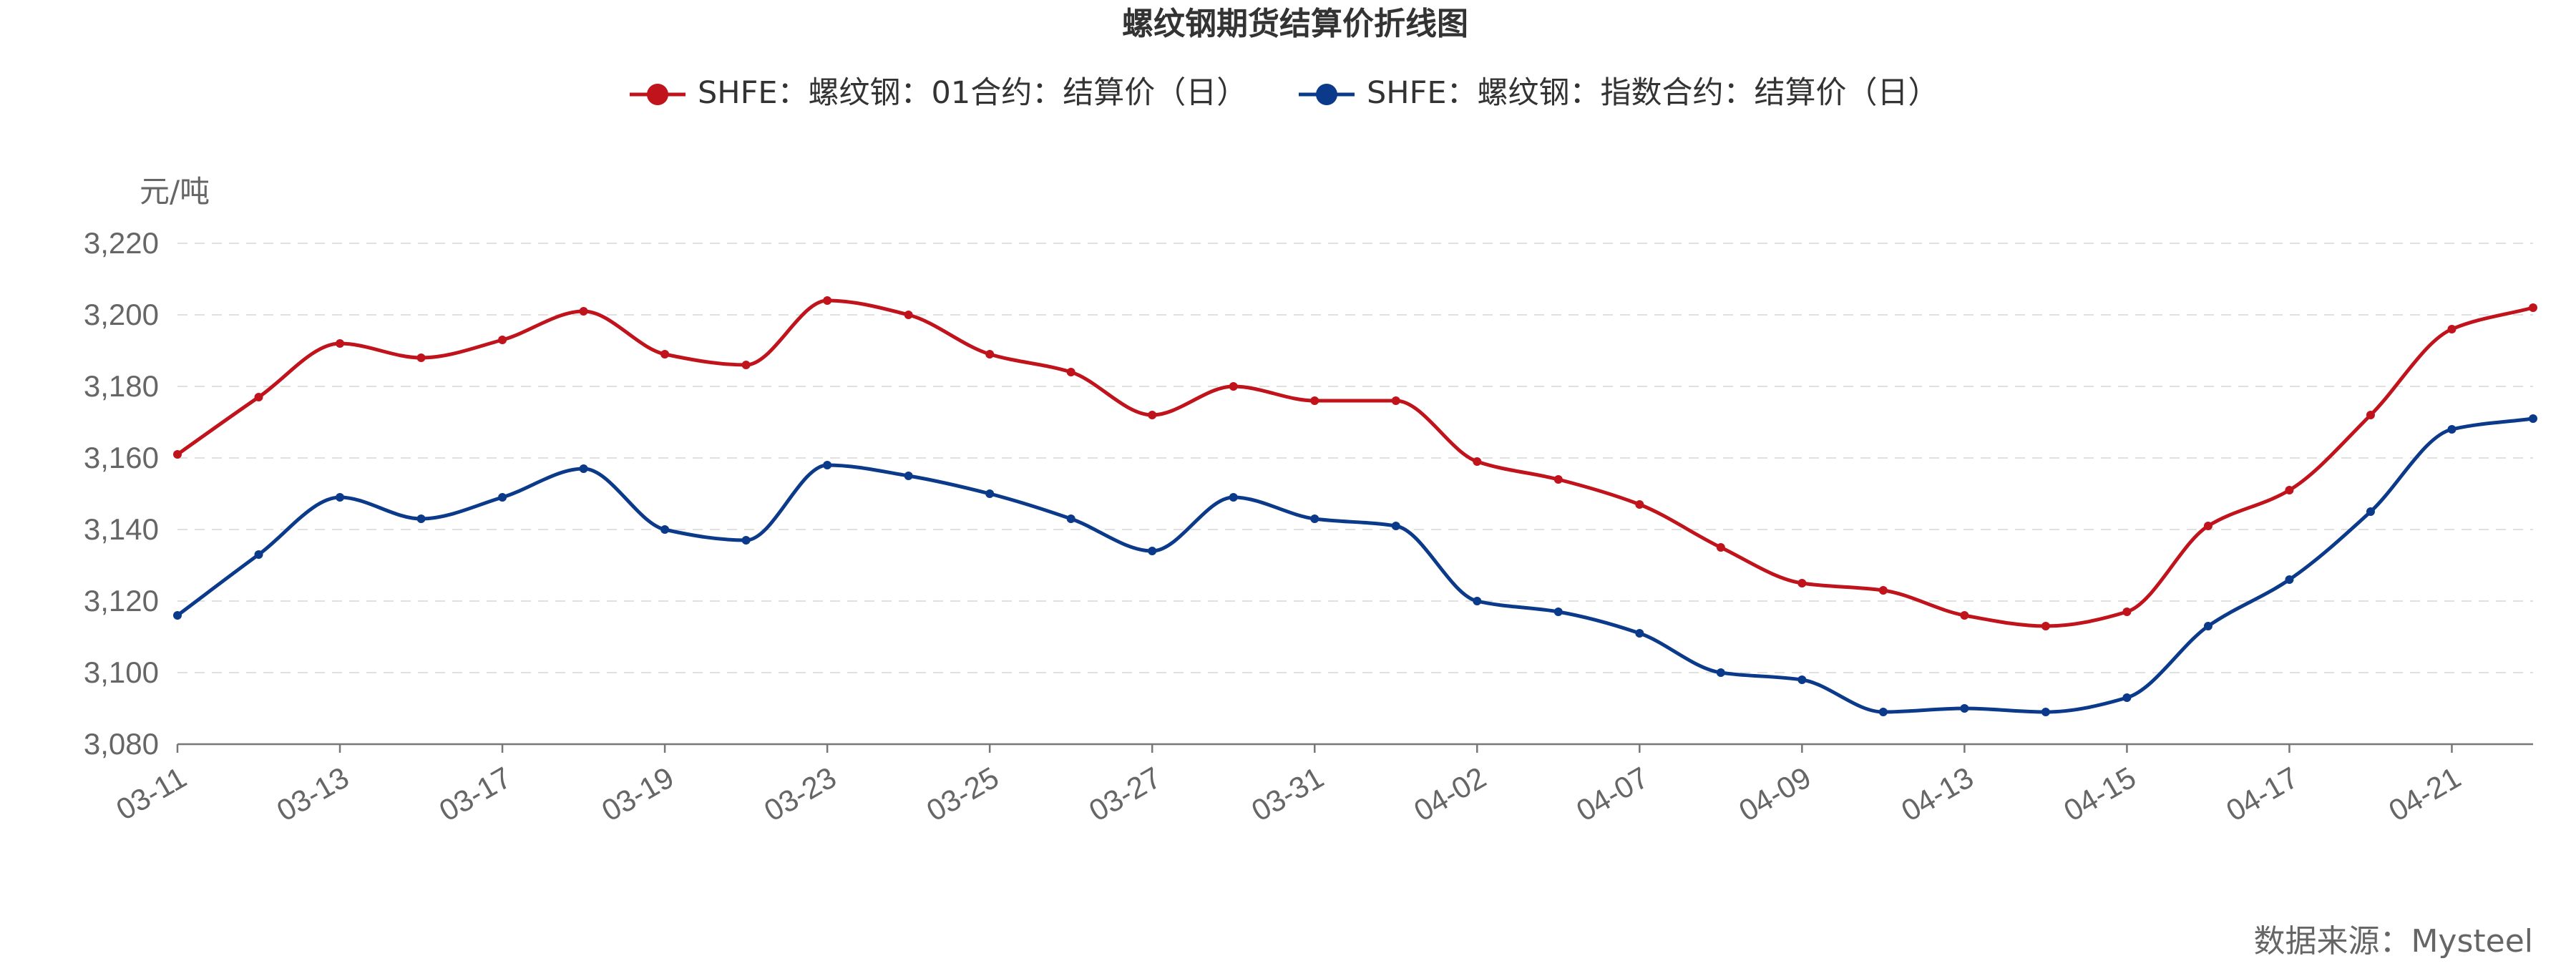 The image size is (2576, 966). What do you see at coordinates (2262, 793) in the screenshot?
I see `x-tick-label: 04-17` at bounding box center [2262, 793].